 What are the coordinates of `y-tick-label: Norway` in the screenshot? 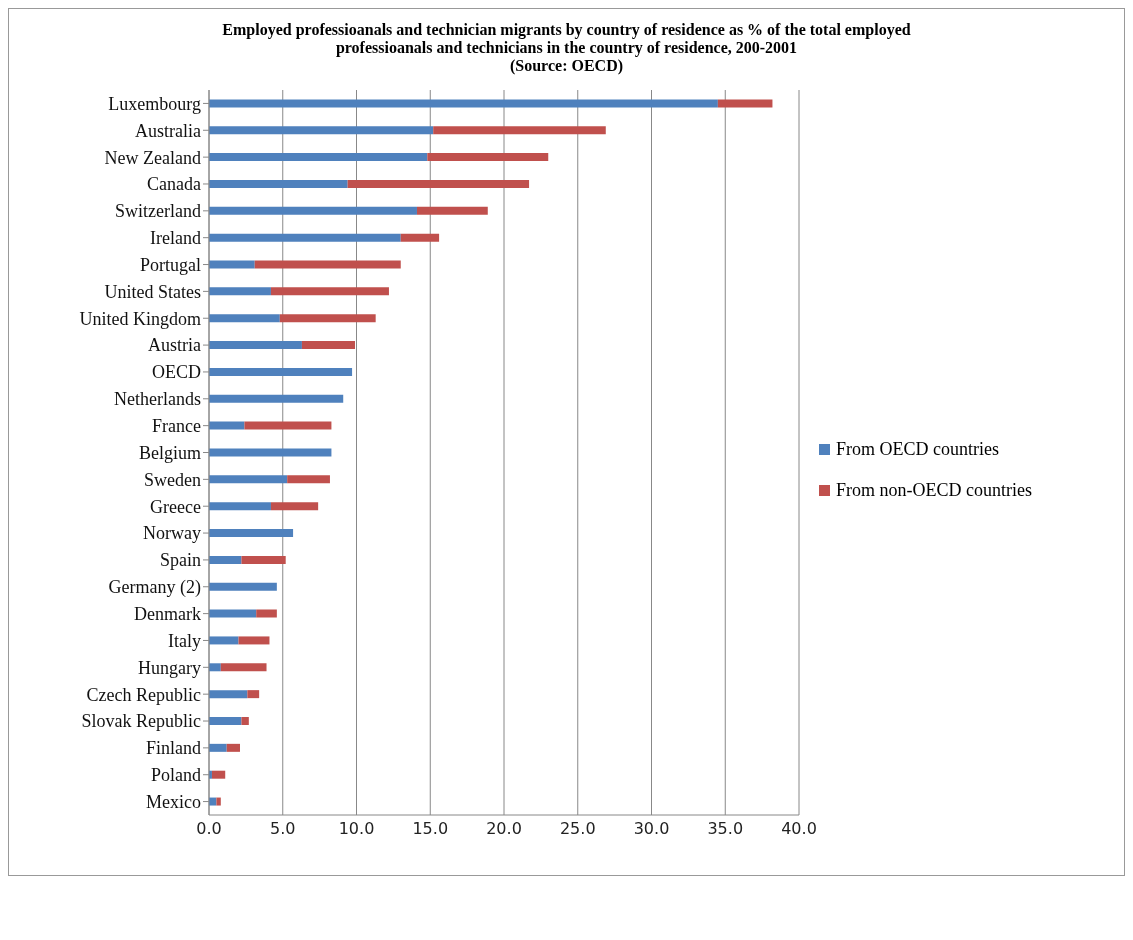 It's located at (172, 533).